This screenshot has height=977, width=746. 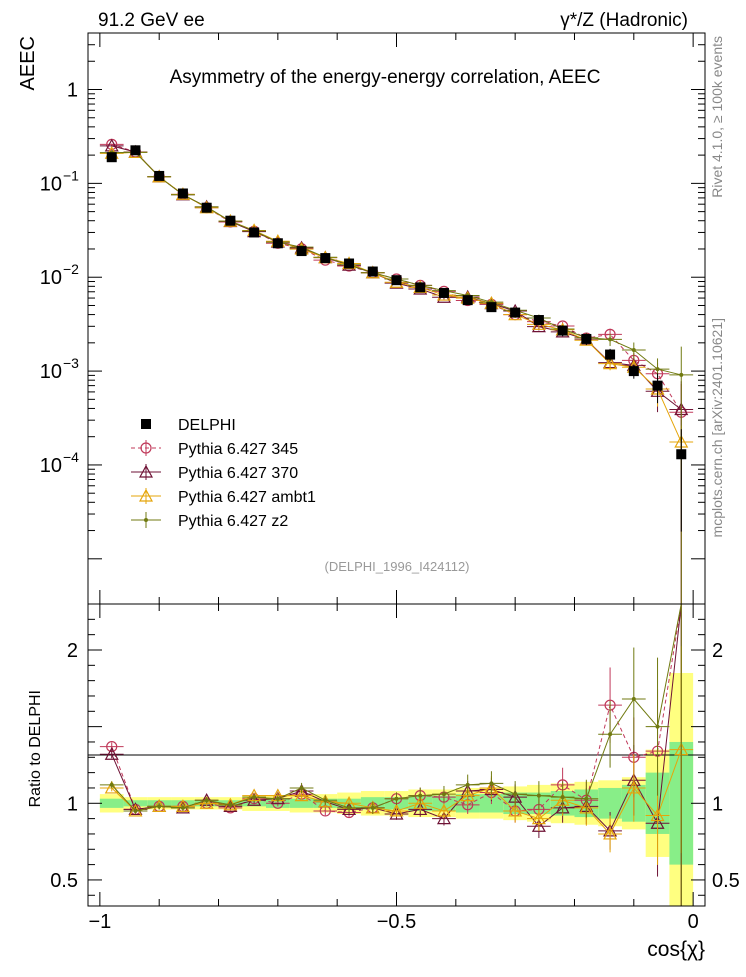 I want to click on legend-label: DELPHI, so click(x=207, y=425).